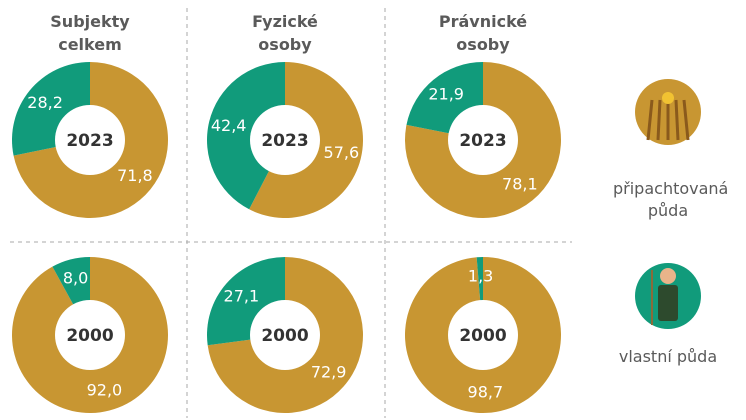  What do you see at coordinates (229, 125) in the screenshot?
I see `data-label: 42,4` at bounding box center [229, 125].